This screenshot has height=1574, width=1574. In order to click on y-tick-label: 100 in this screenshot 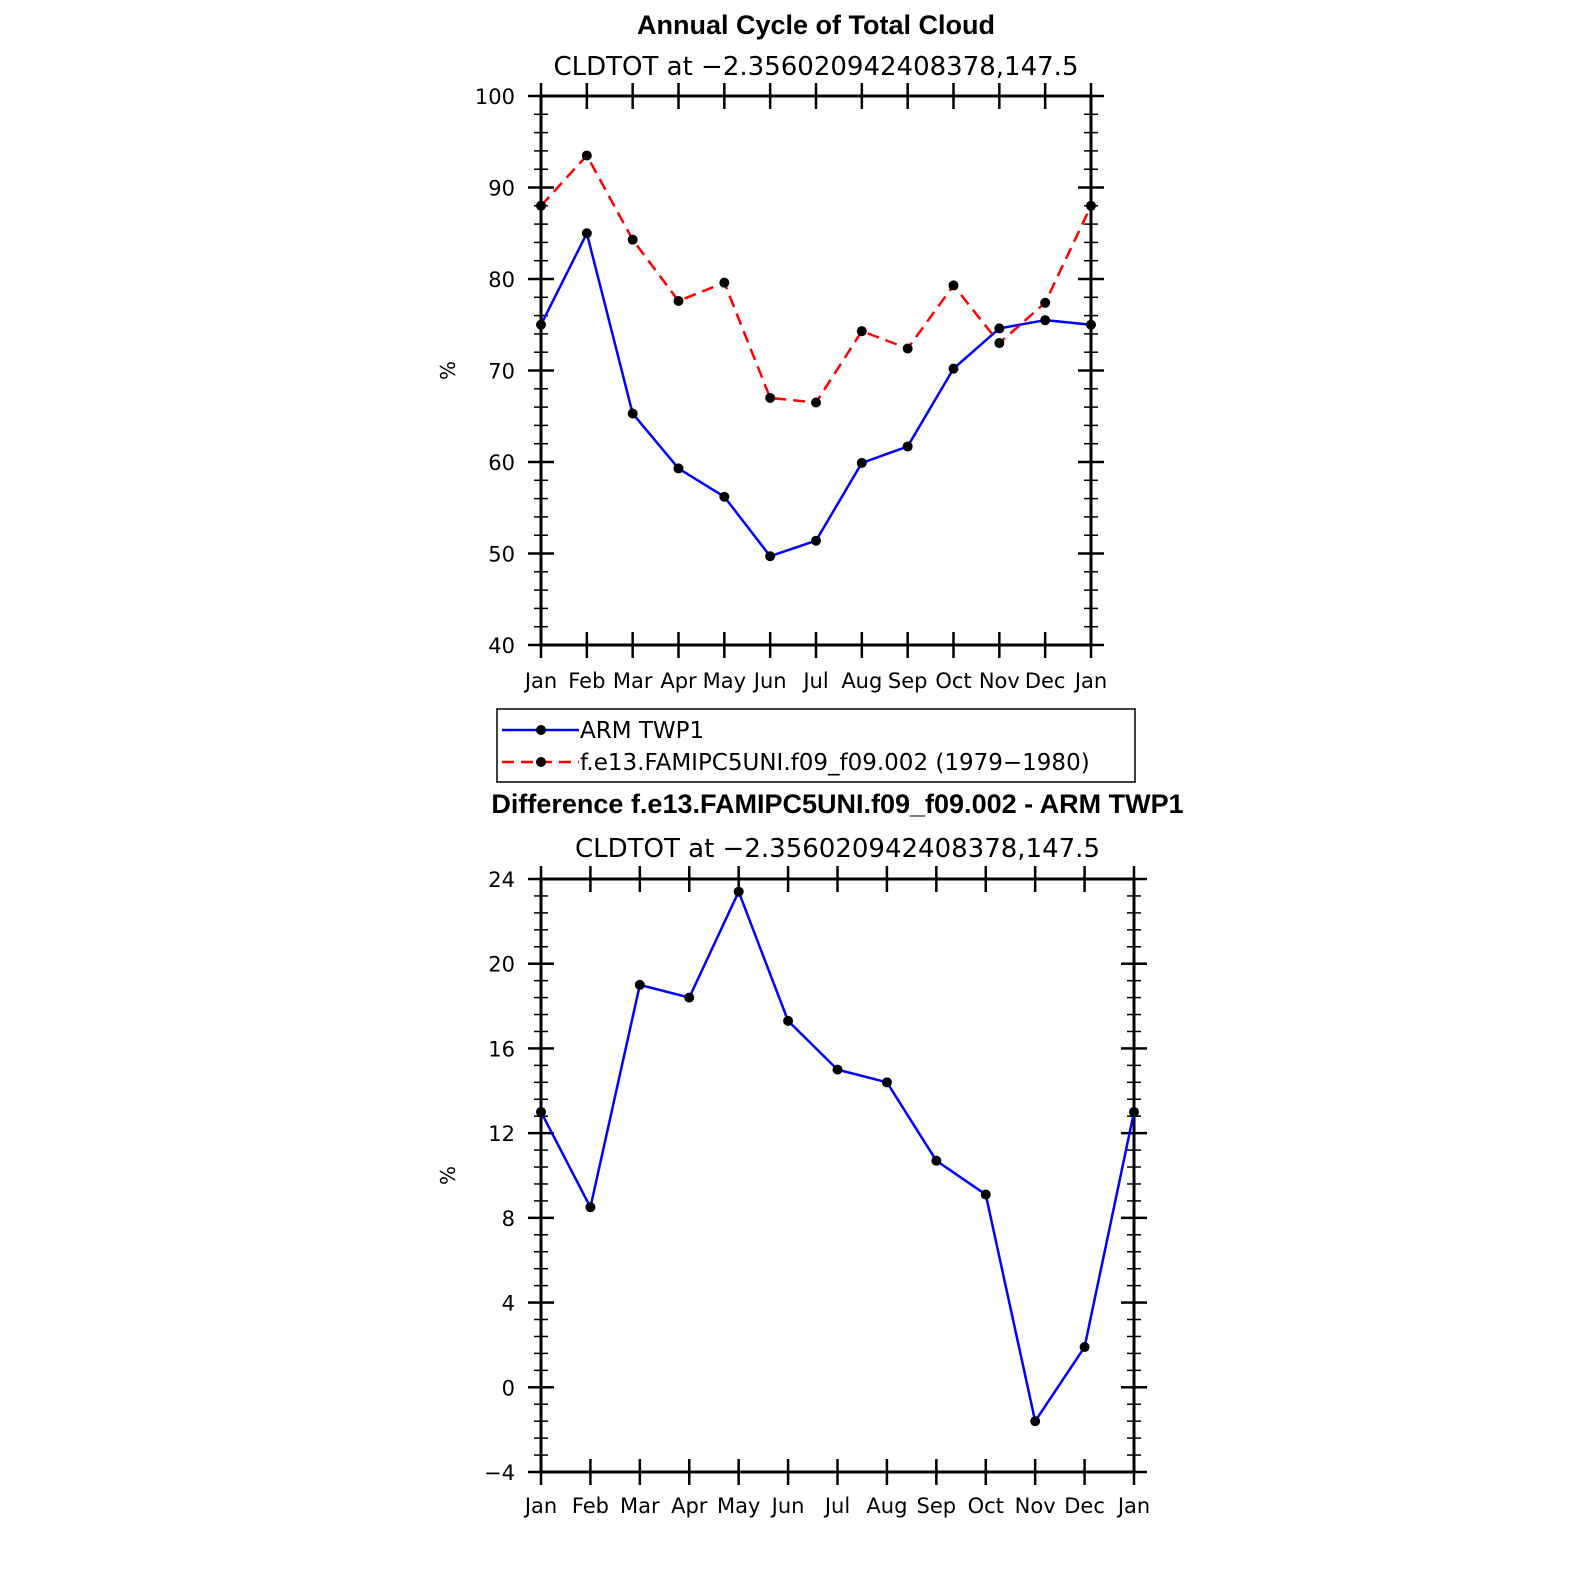, I will do `click(495, 97)`.